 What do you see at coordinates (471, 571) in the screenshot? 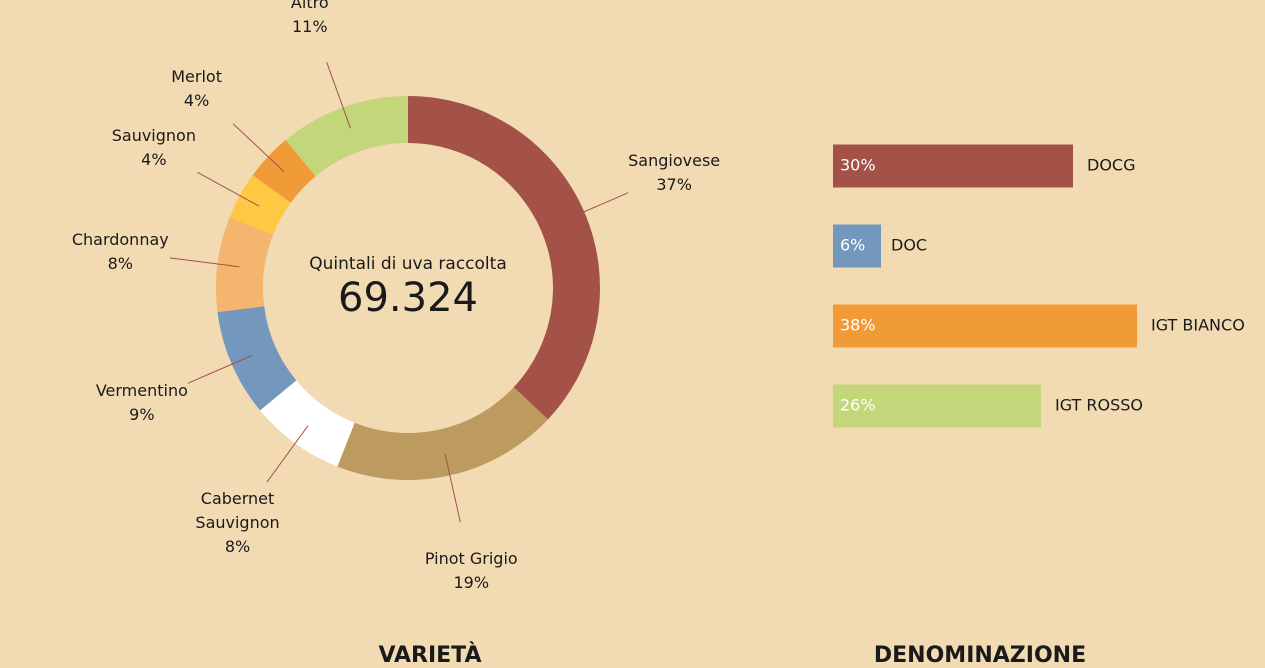
I see `slice-label: Pinot Grigio 19%` at bounding box center [471, 571].